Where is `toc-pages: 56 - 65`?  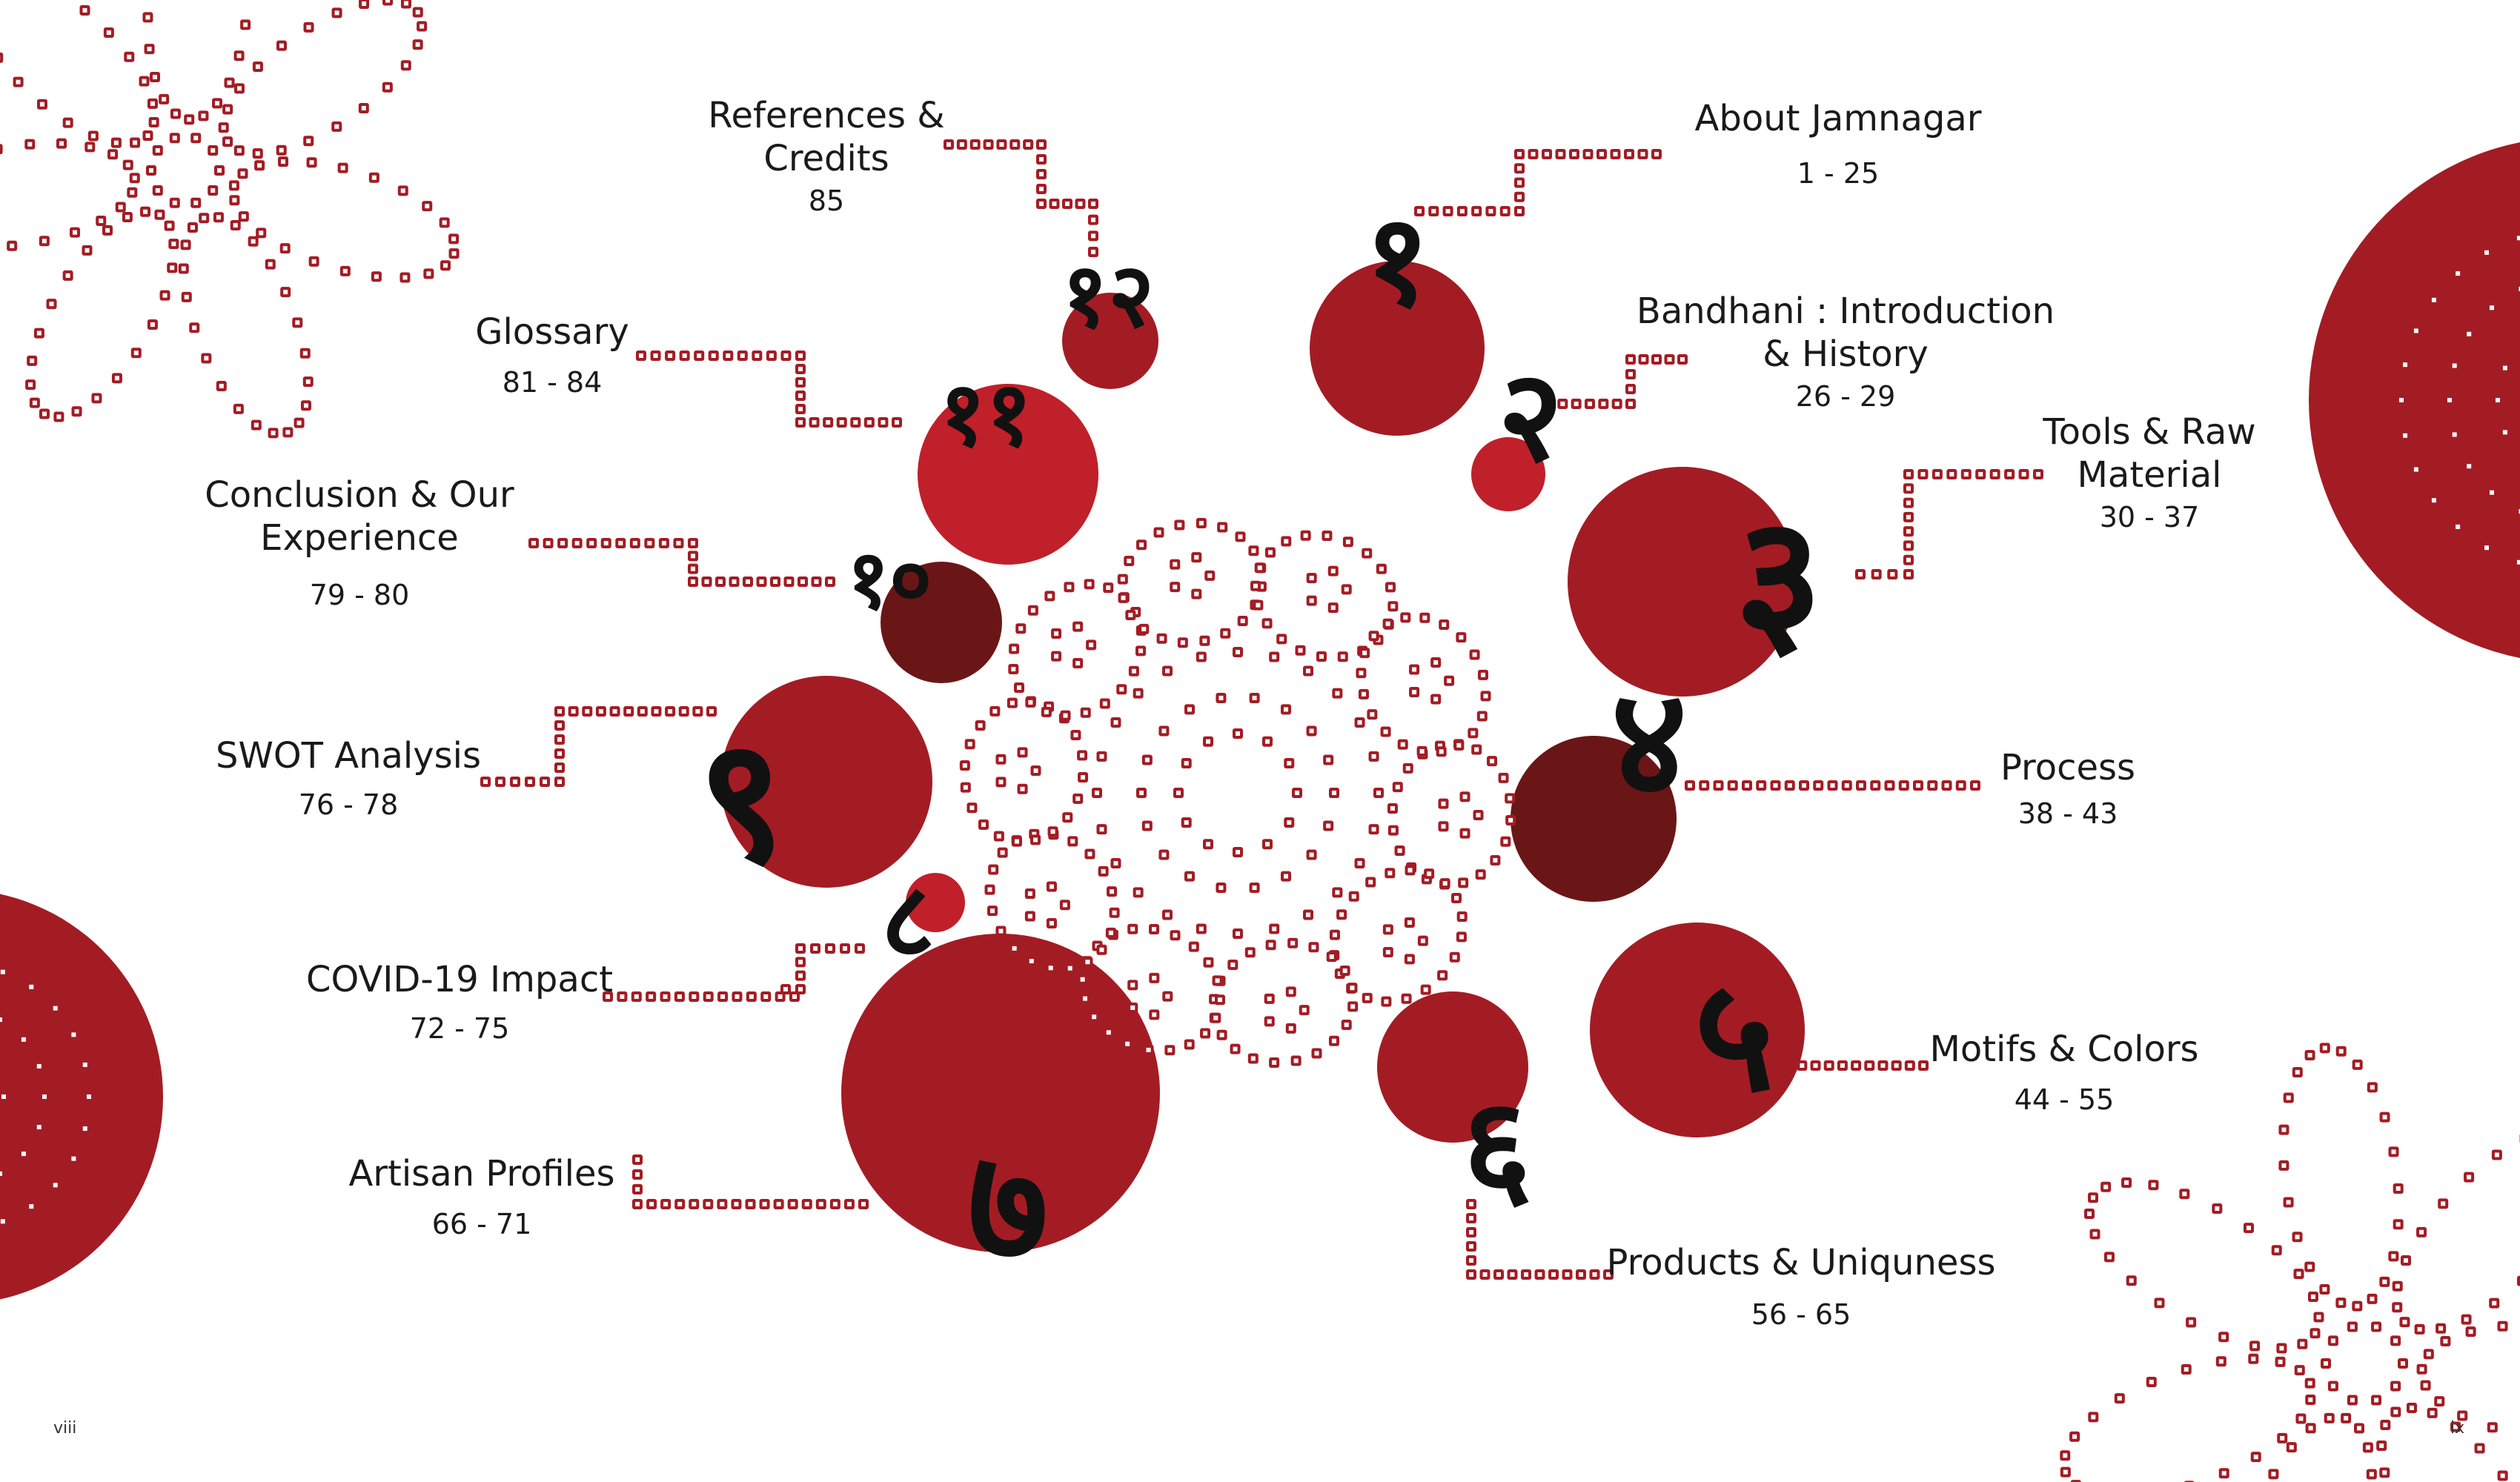
toc-pages: 56 - 65 is located at coordinates (1801, 1314).